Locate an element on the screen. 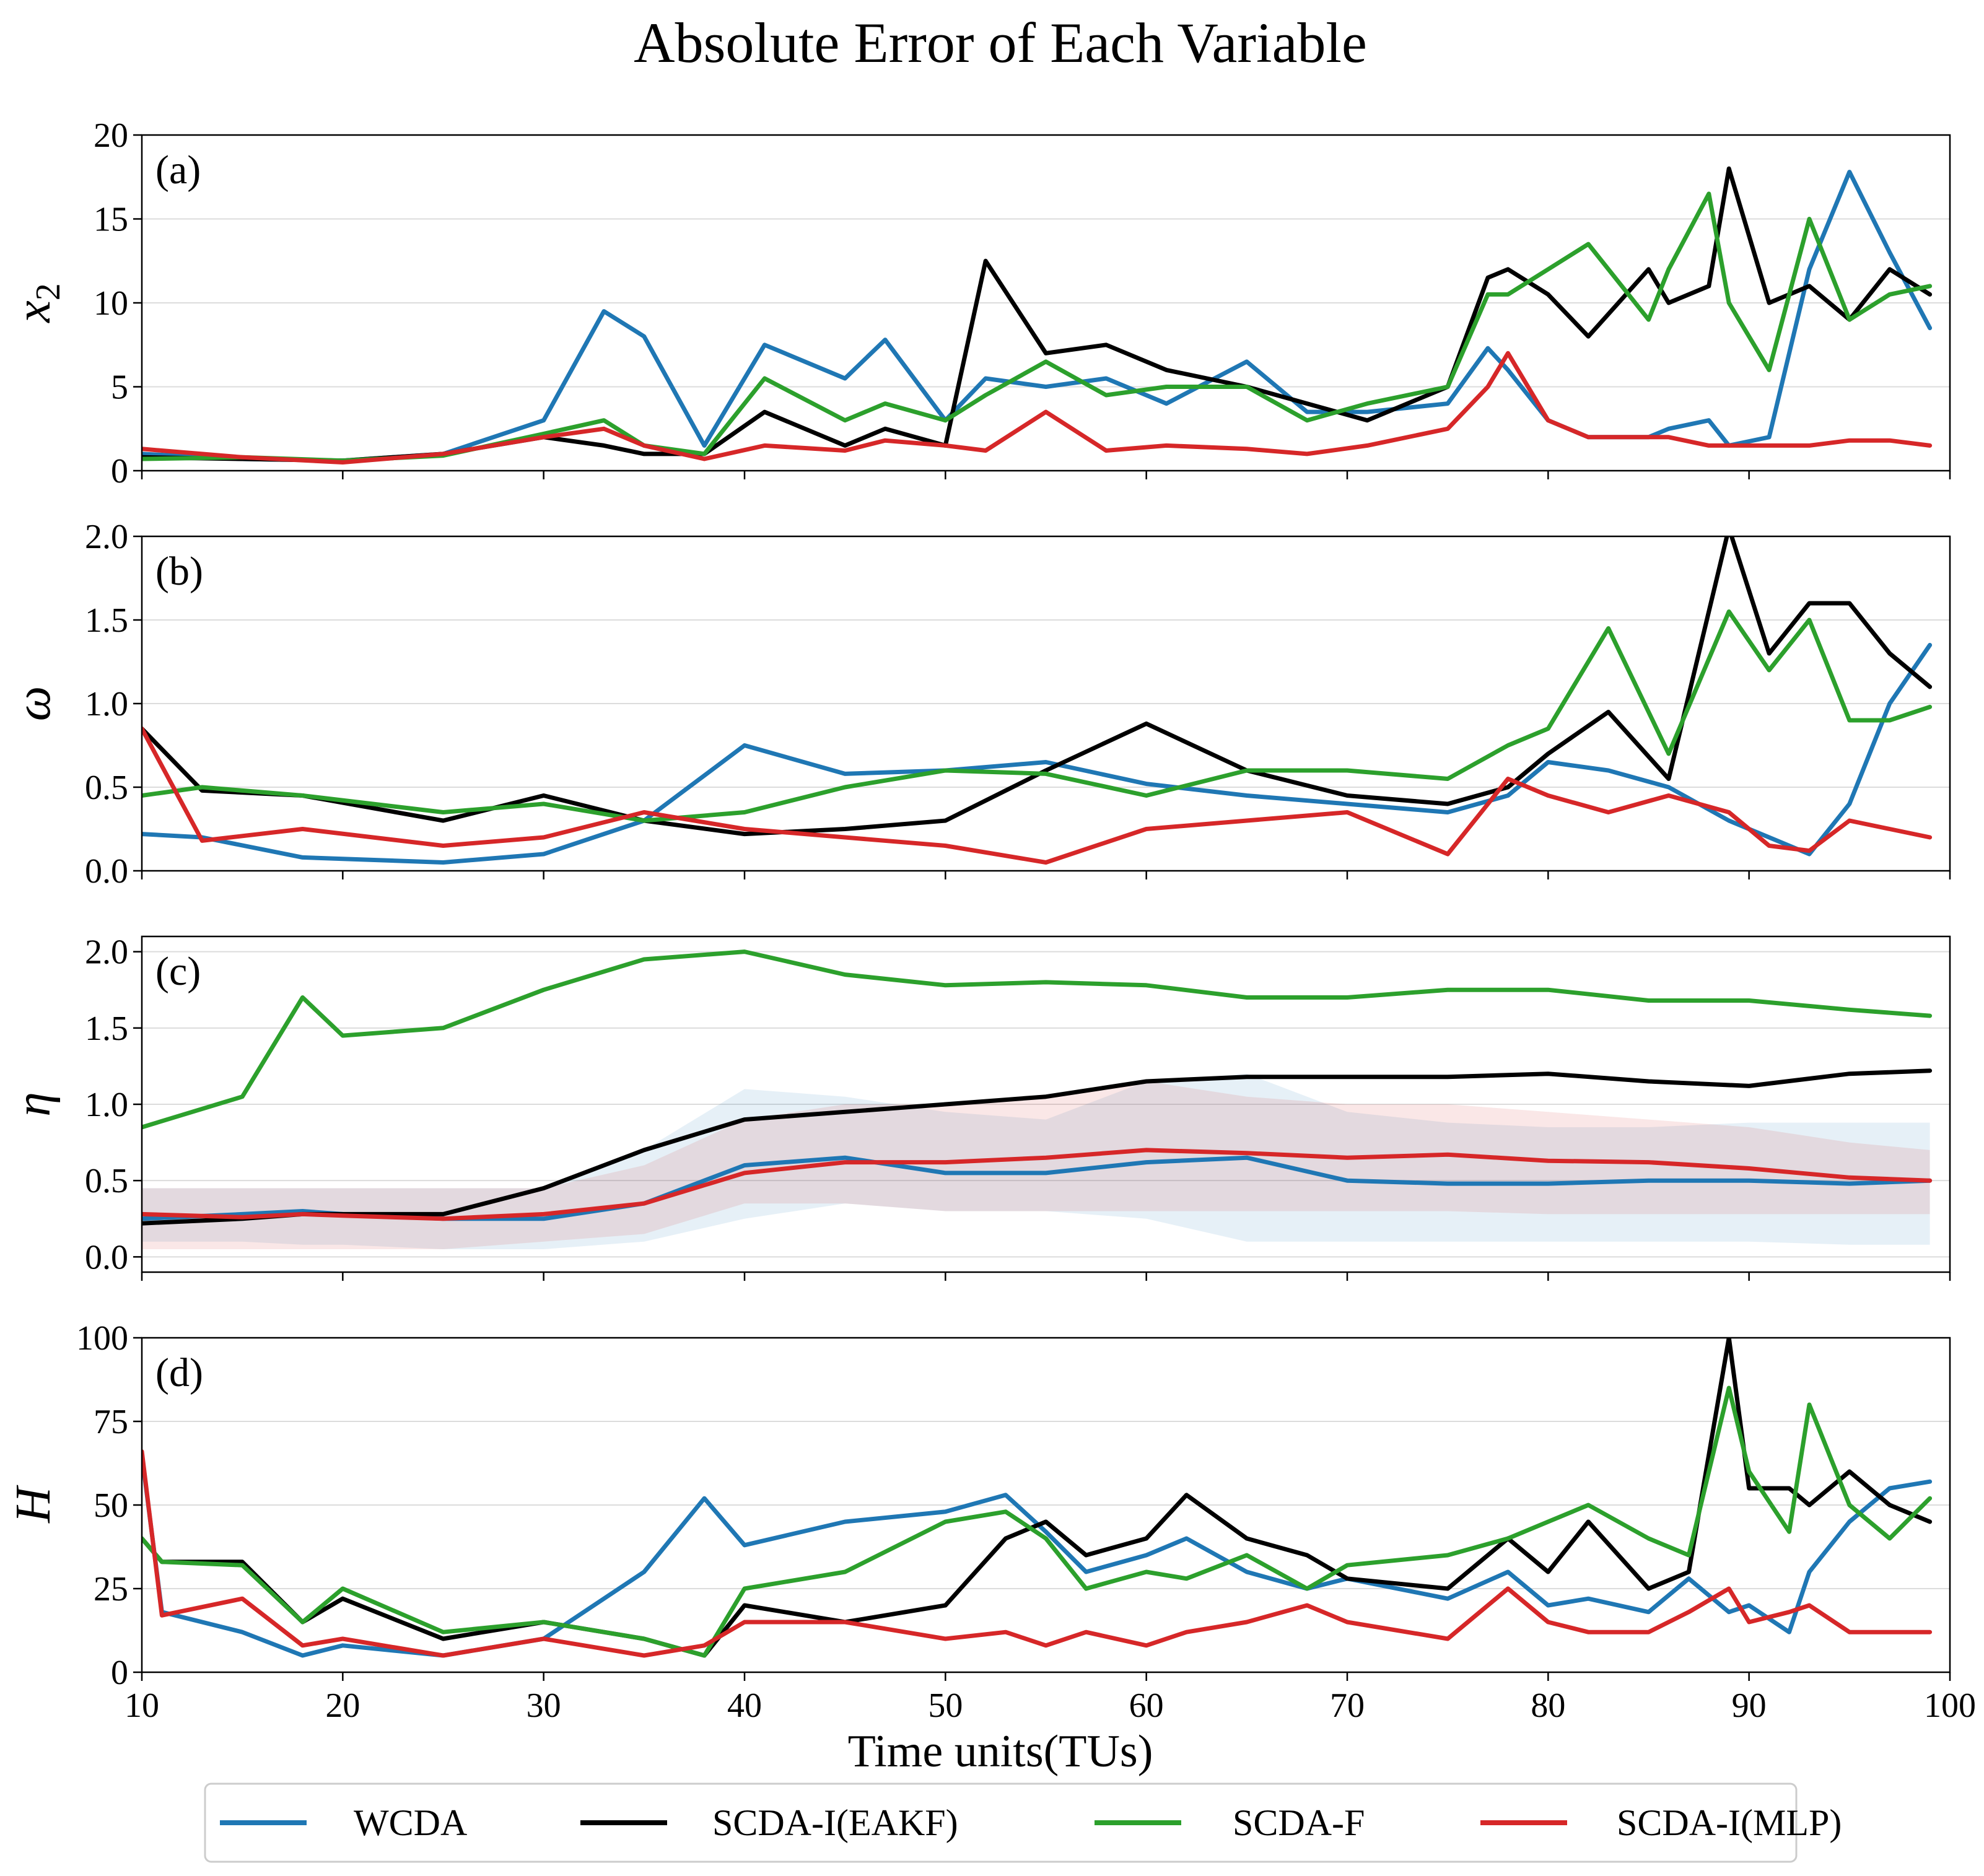 The height and width of the screenshot is (1876, 1984). panel-a-line-wcda is located at coordinates (1037, 316).